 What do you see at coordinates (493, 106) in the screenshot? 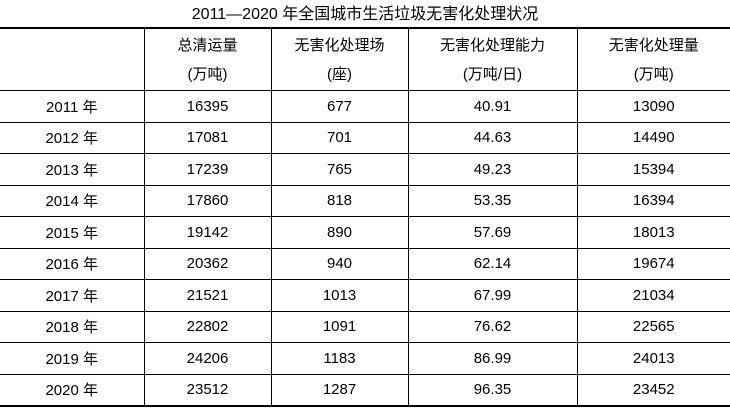
I see `capacity-cell: 40.91` at bounding box center [493, 106].